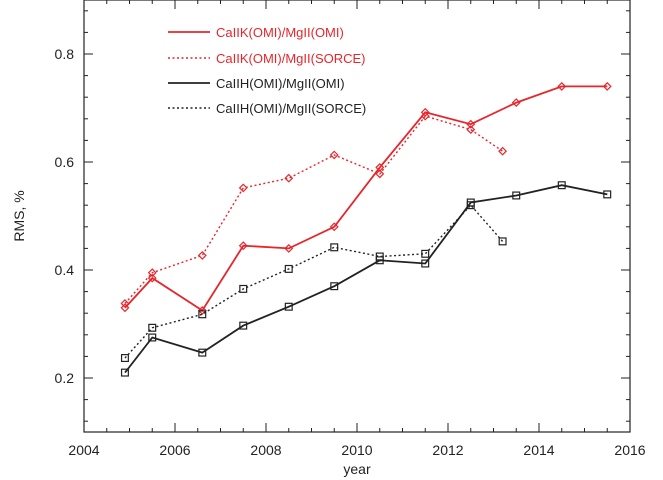 The width and height of the screenshot is (663, 480). Describe the element at coordinates (65, 270) in the screenshot. I see `y-tick-label: 0.4` at that location.